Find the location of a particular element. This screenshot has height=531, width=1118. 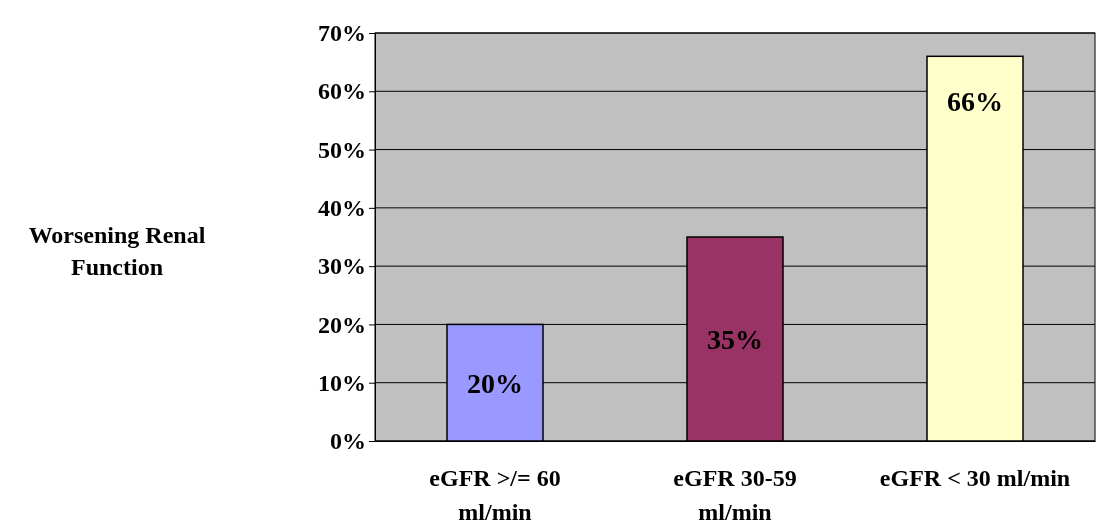

y-tick-label: 70% is located at coordinates (342, 33).